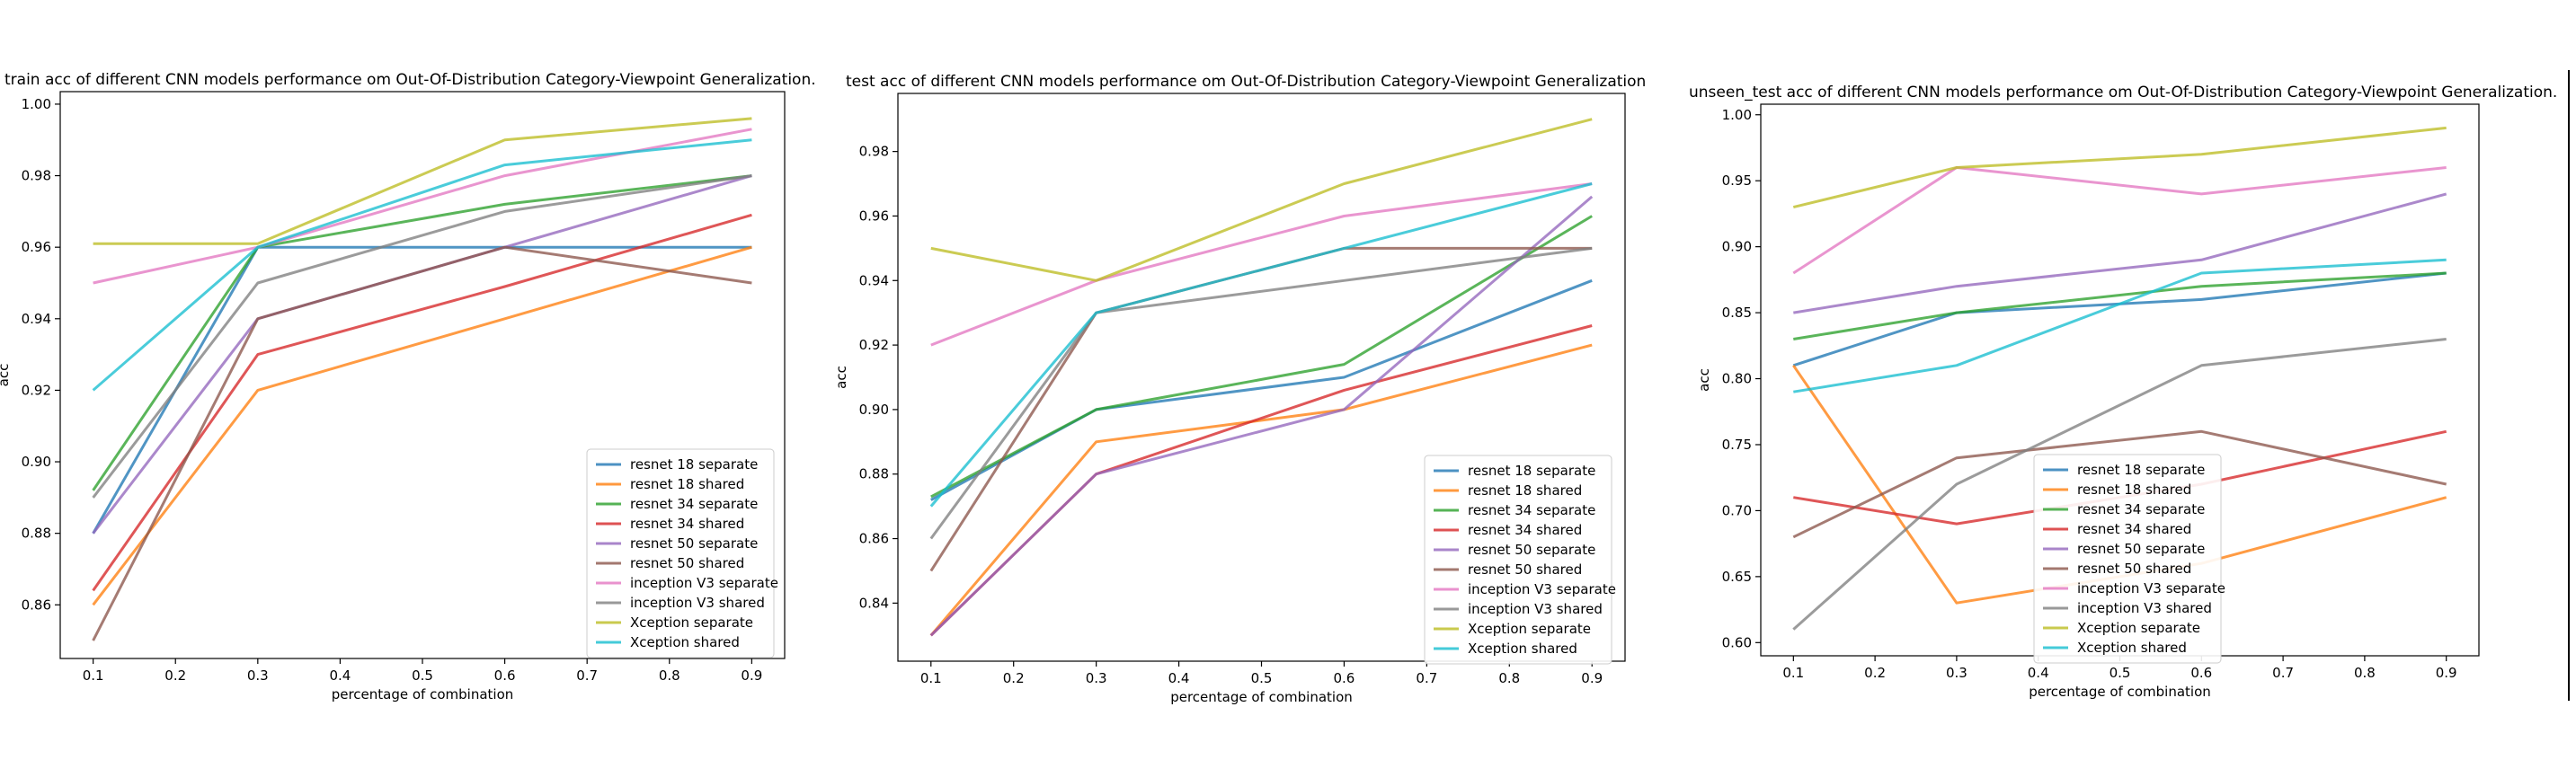 This screenshot has width=2576, height=760. I want to click on y-tick-label: 0.88, so click(874, 474).